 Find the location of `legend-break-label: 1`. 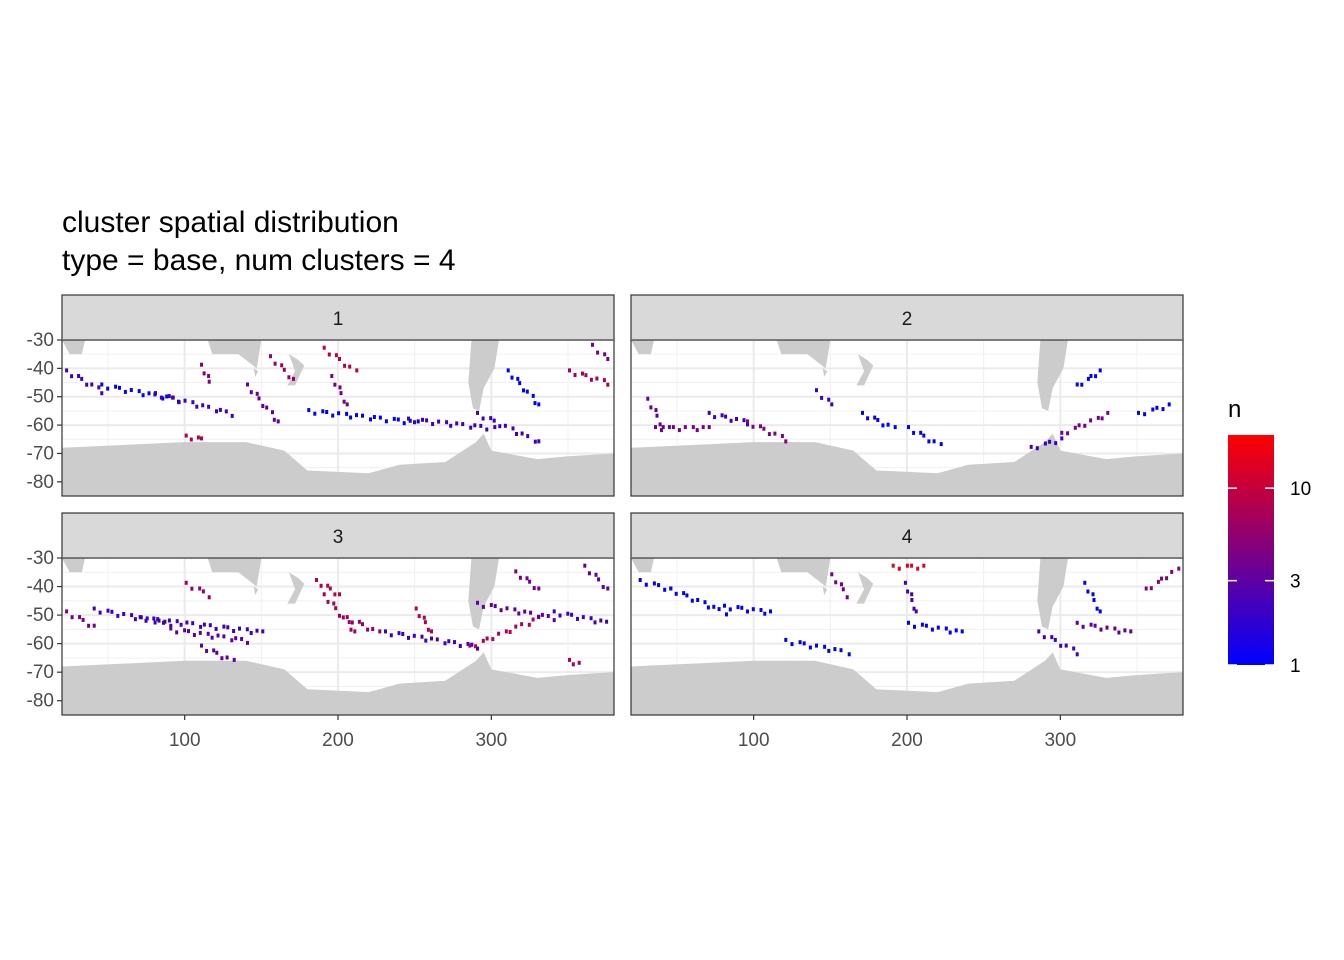

legend-break-label: 1 is located at coordinates (1295, 666).